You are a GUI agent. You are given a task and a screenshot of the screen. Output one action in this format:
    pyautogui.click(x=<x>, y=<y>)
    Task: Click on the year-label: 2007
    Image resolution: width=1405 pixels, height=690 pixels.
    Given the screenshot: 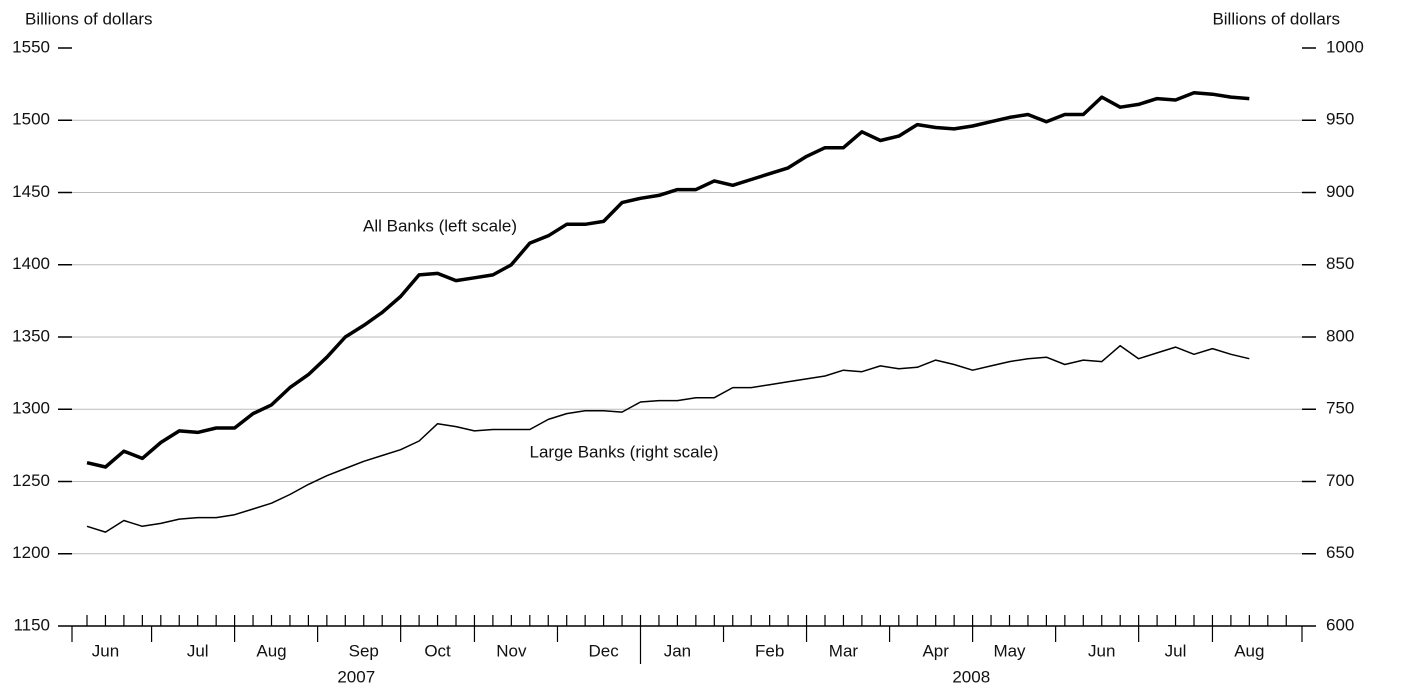 What is the action you would take?
    pyautogui.click(x=356, y=676)
    